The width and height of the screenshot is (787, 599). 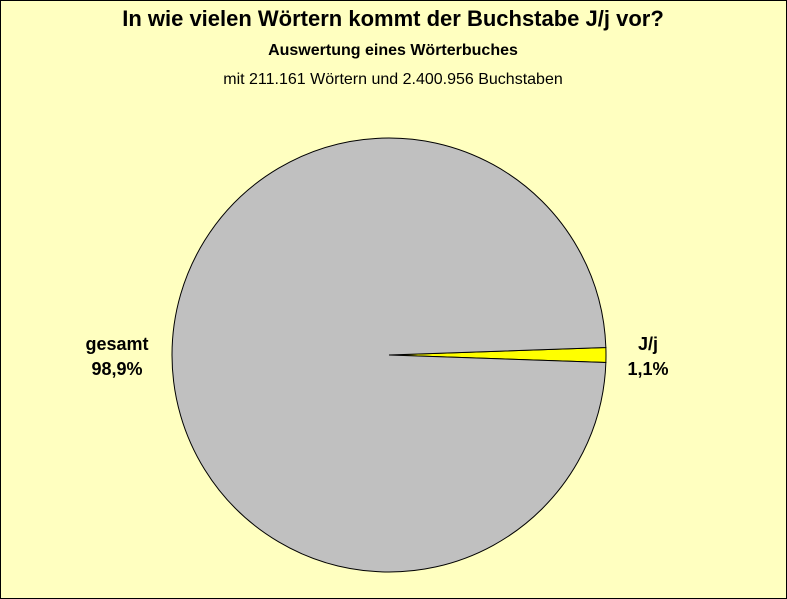 I want to click on chart-subtitle: Auswertung eines Wörterbuches, so click(x=393, y=50).